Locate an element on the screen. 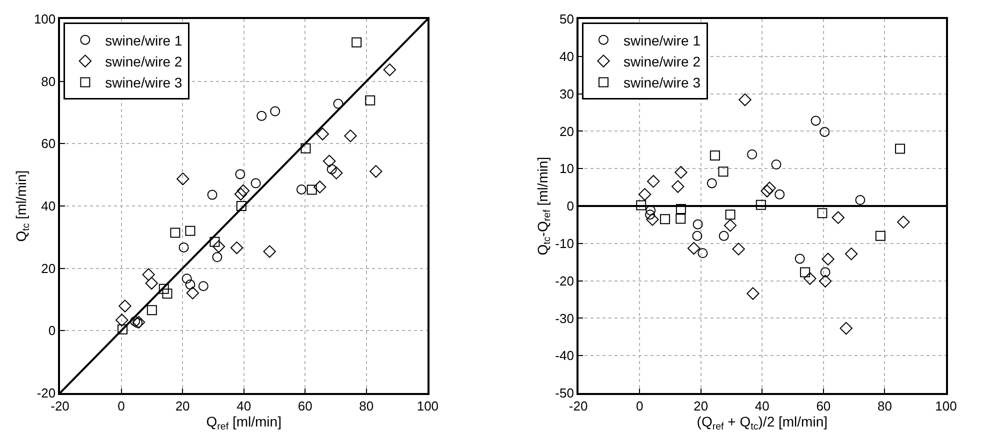 The width and height of the screenshot is (991, 441). x-axis-title: Q$_{ref}$ [ml/min] is located at coordinates (244, 422).